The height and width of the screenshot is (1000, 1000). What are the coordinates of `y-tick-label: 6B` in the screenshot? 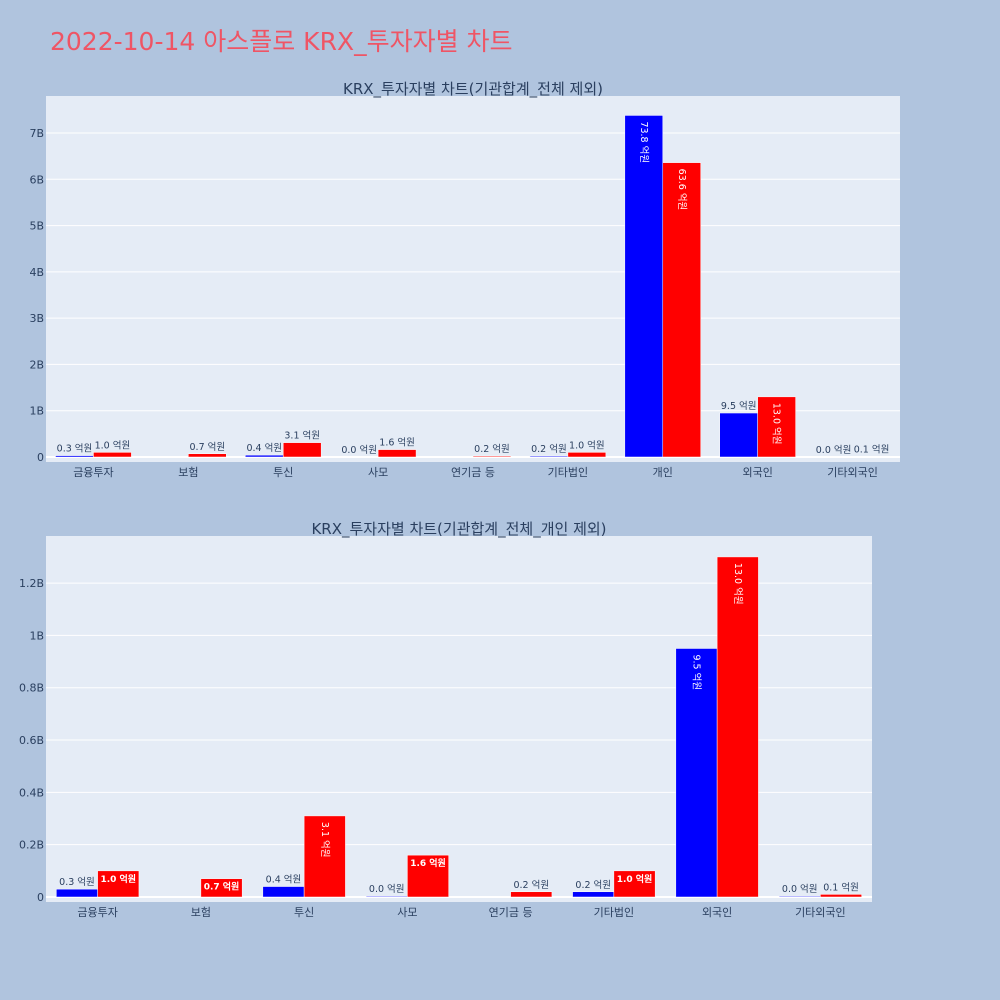 It's located at (36, 179).